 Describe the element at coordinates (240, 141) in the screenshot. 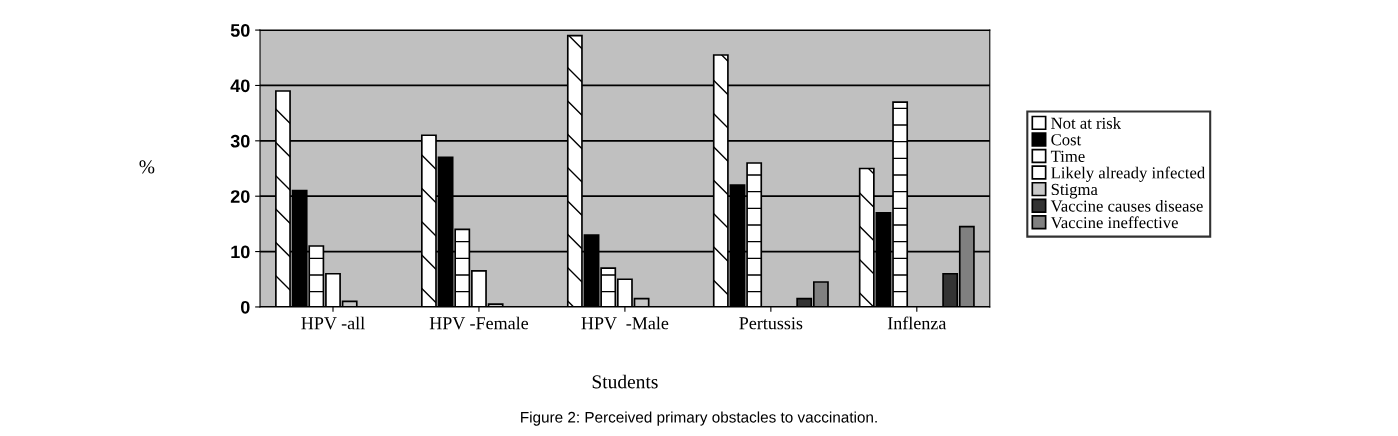

I see `y-tick-label: 30` at that location.